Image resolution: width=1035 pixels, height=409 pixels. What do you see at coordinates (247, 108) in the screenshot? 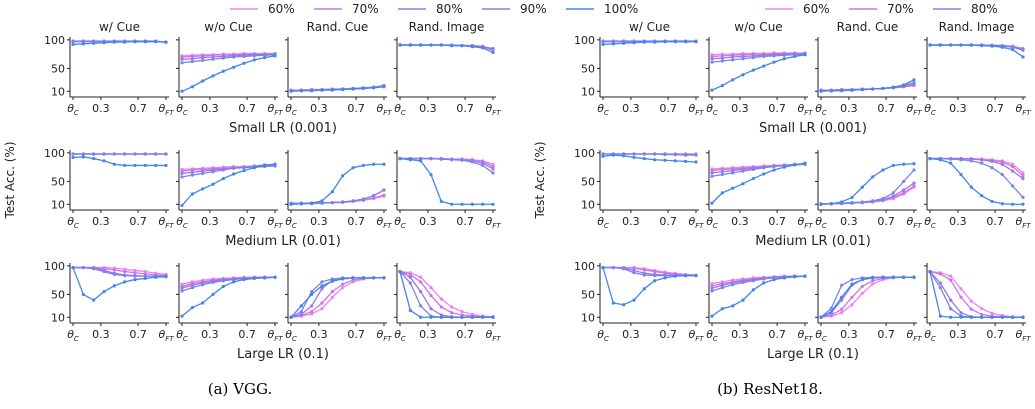
I see `x-tick-label-1-1-2-3: 0.7` at bounding box center [247, 108].